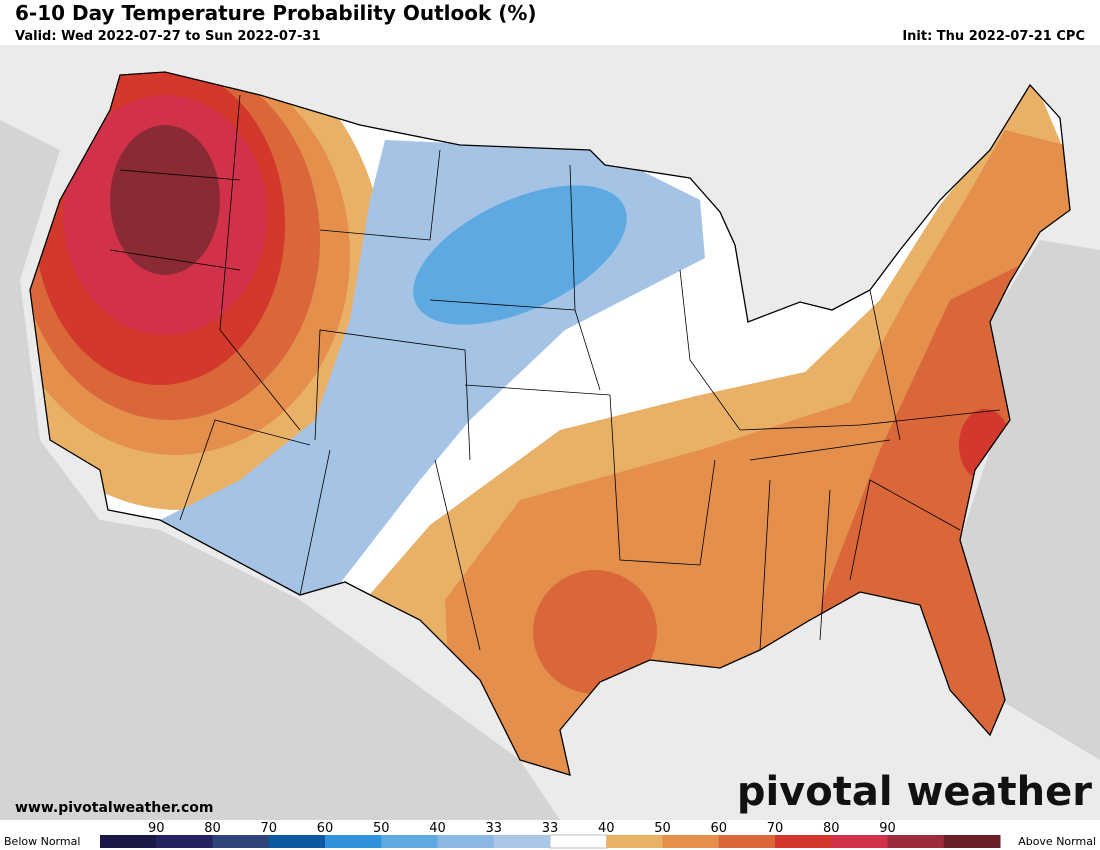 The height and width of the screenshot is (850, 1100). I want to click on above-normal-label: Above Normal, so click(1057, 841).